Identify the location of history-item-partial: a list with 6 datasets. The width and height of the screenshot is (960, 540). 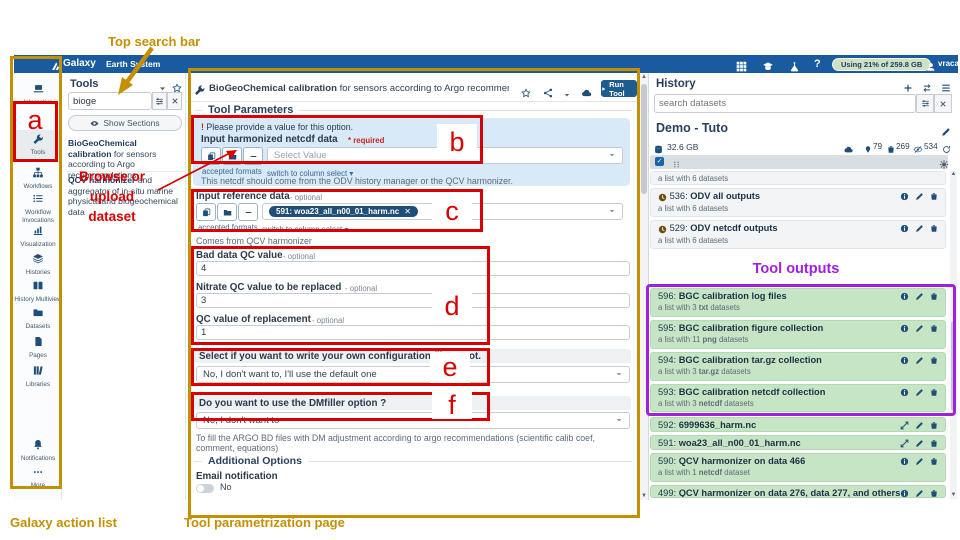
(798, 178).